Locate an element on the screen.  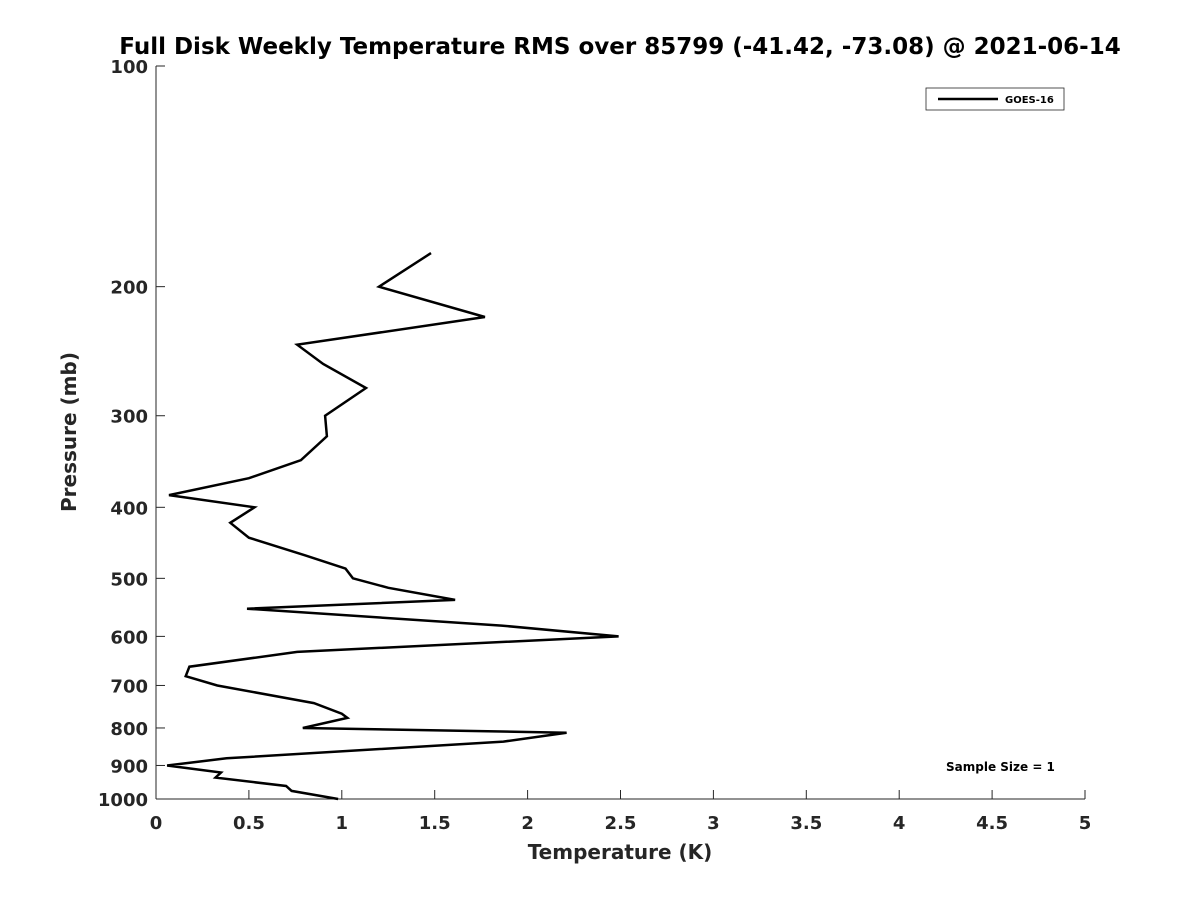
y-tick-label: 600 is located at coordinates (129, 637).